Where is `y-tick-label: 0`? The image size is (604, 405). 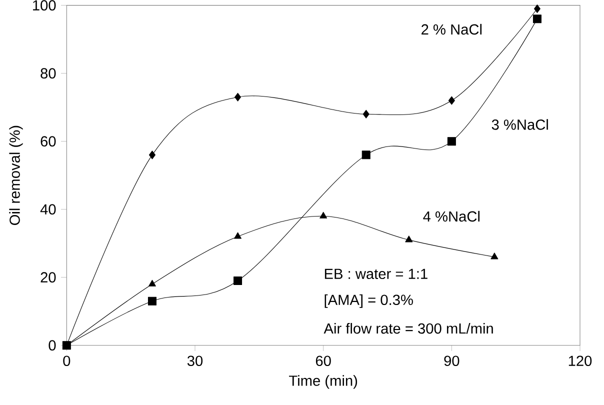
y-tick-label: 0 is located at coordinates (52, 345).